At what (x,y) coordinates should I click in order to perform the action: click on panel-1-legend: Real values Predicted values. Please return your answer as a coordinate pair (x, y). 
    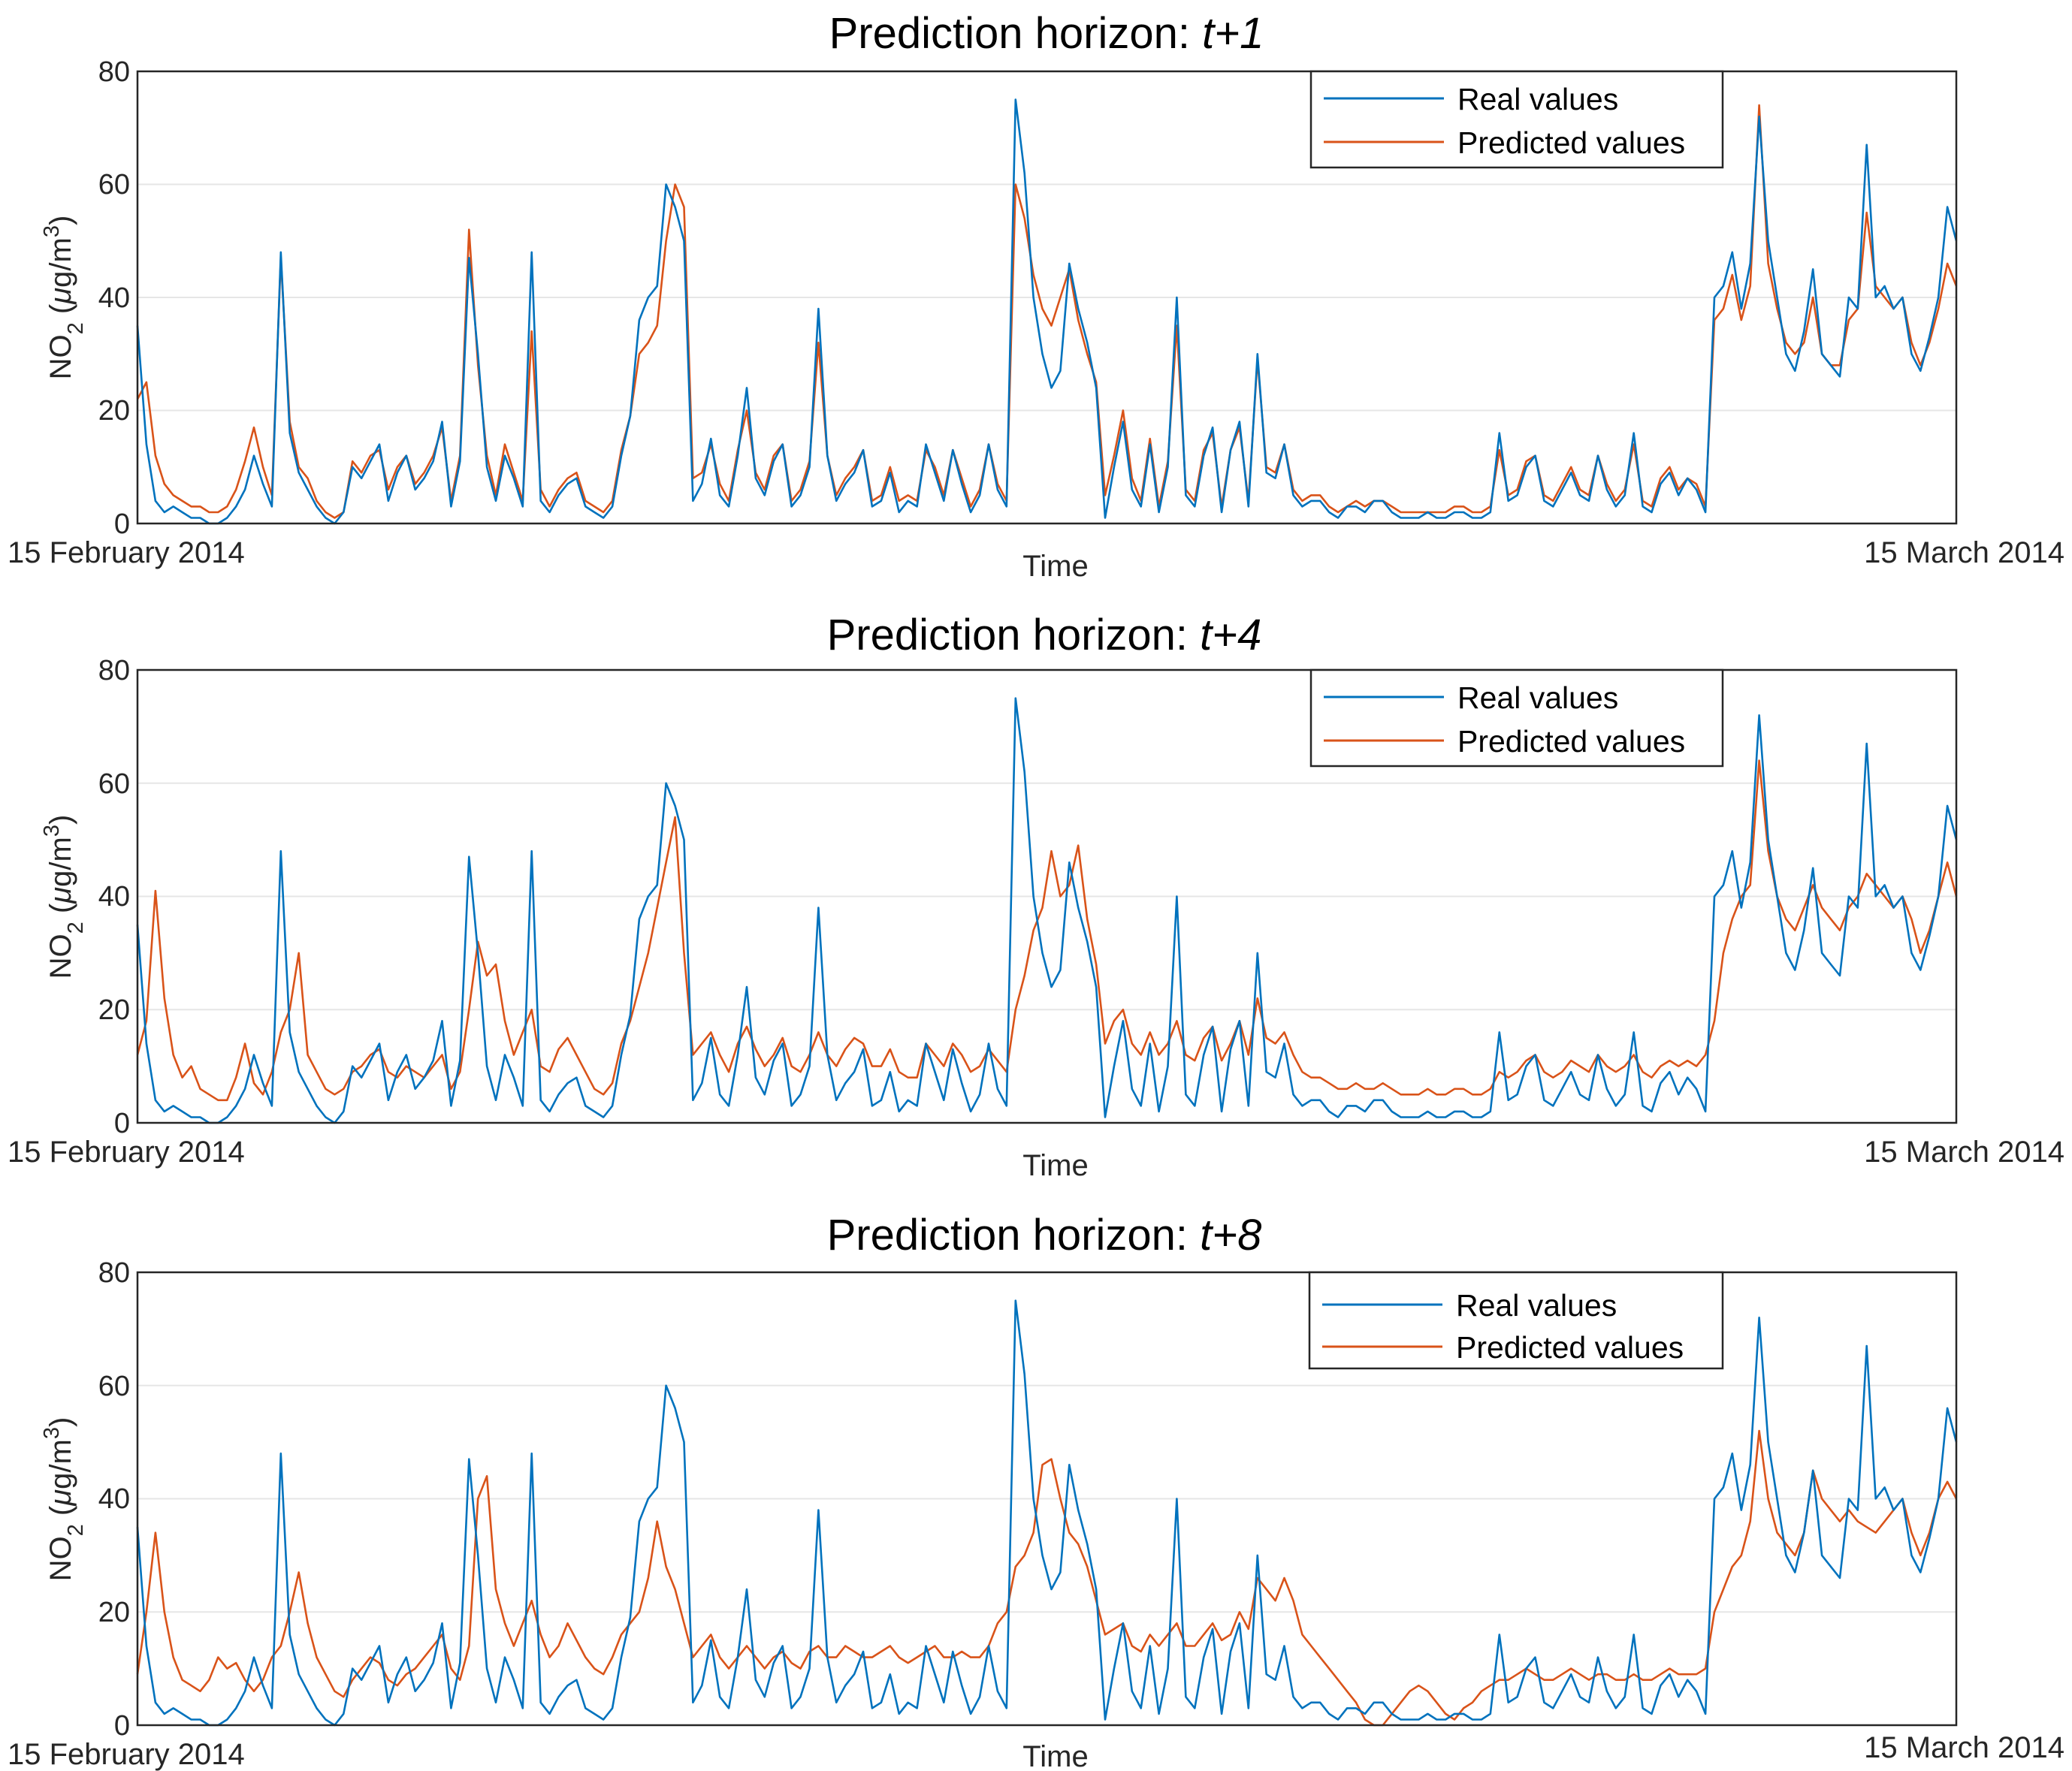
    Looking at the image, I should click on (1517, 119).